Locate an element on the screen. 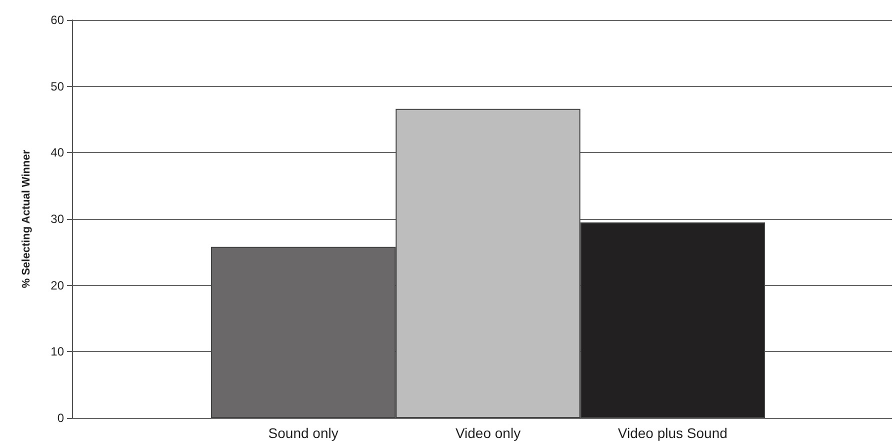 This screenshot has width=893, height=441. y-axis-title: % Selecting Actual Winner is located at coordinates (26, 218).